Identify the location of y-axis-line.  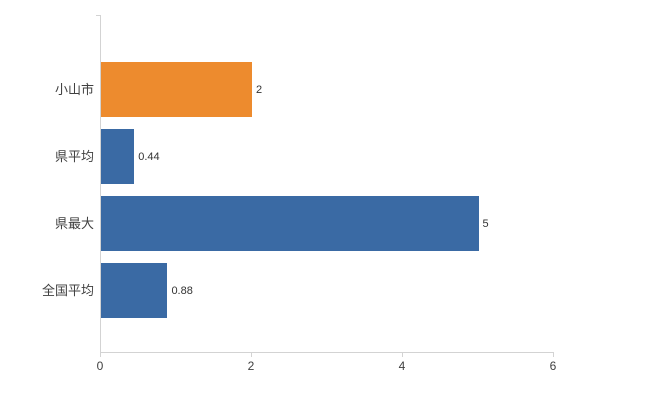
(100, 184).